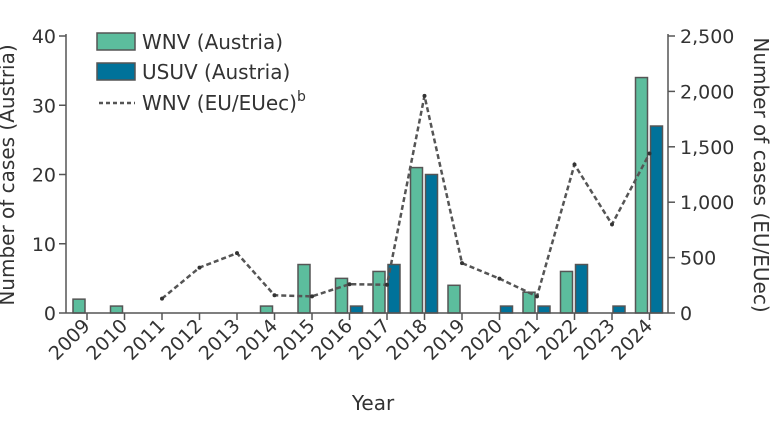 The height and width of the screenshot is (434, 772). I want to click on bar-wnv-austria-2021, so click(529, 302).